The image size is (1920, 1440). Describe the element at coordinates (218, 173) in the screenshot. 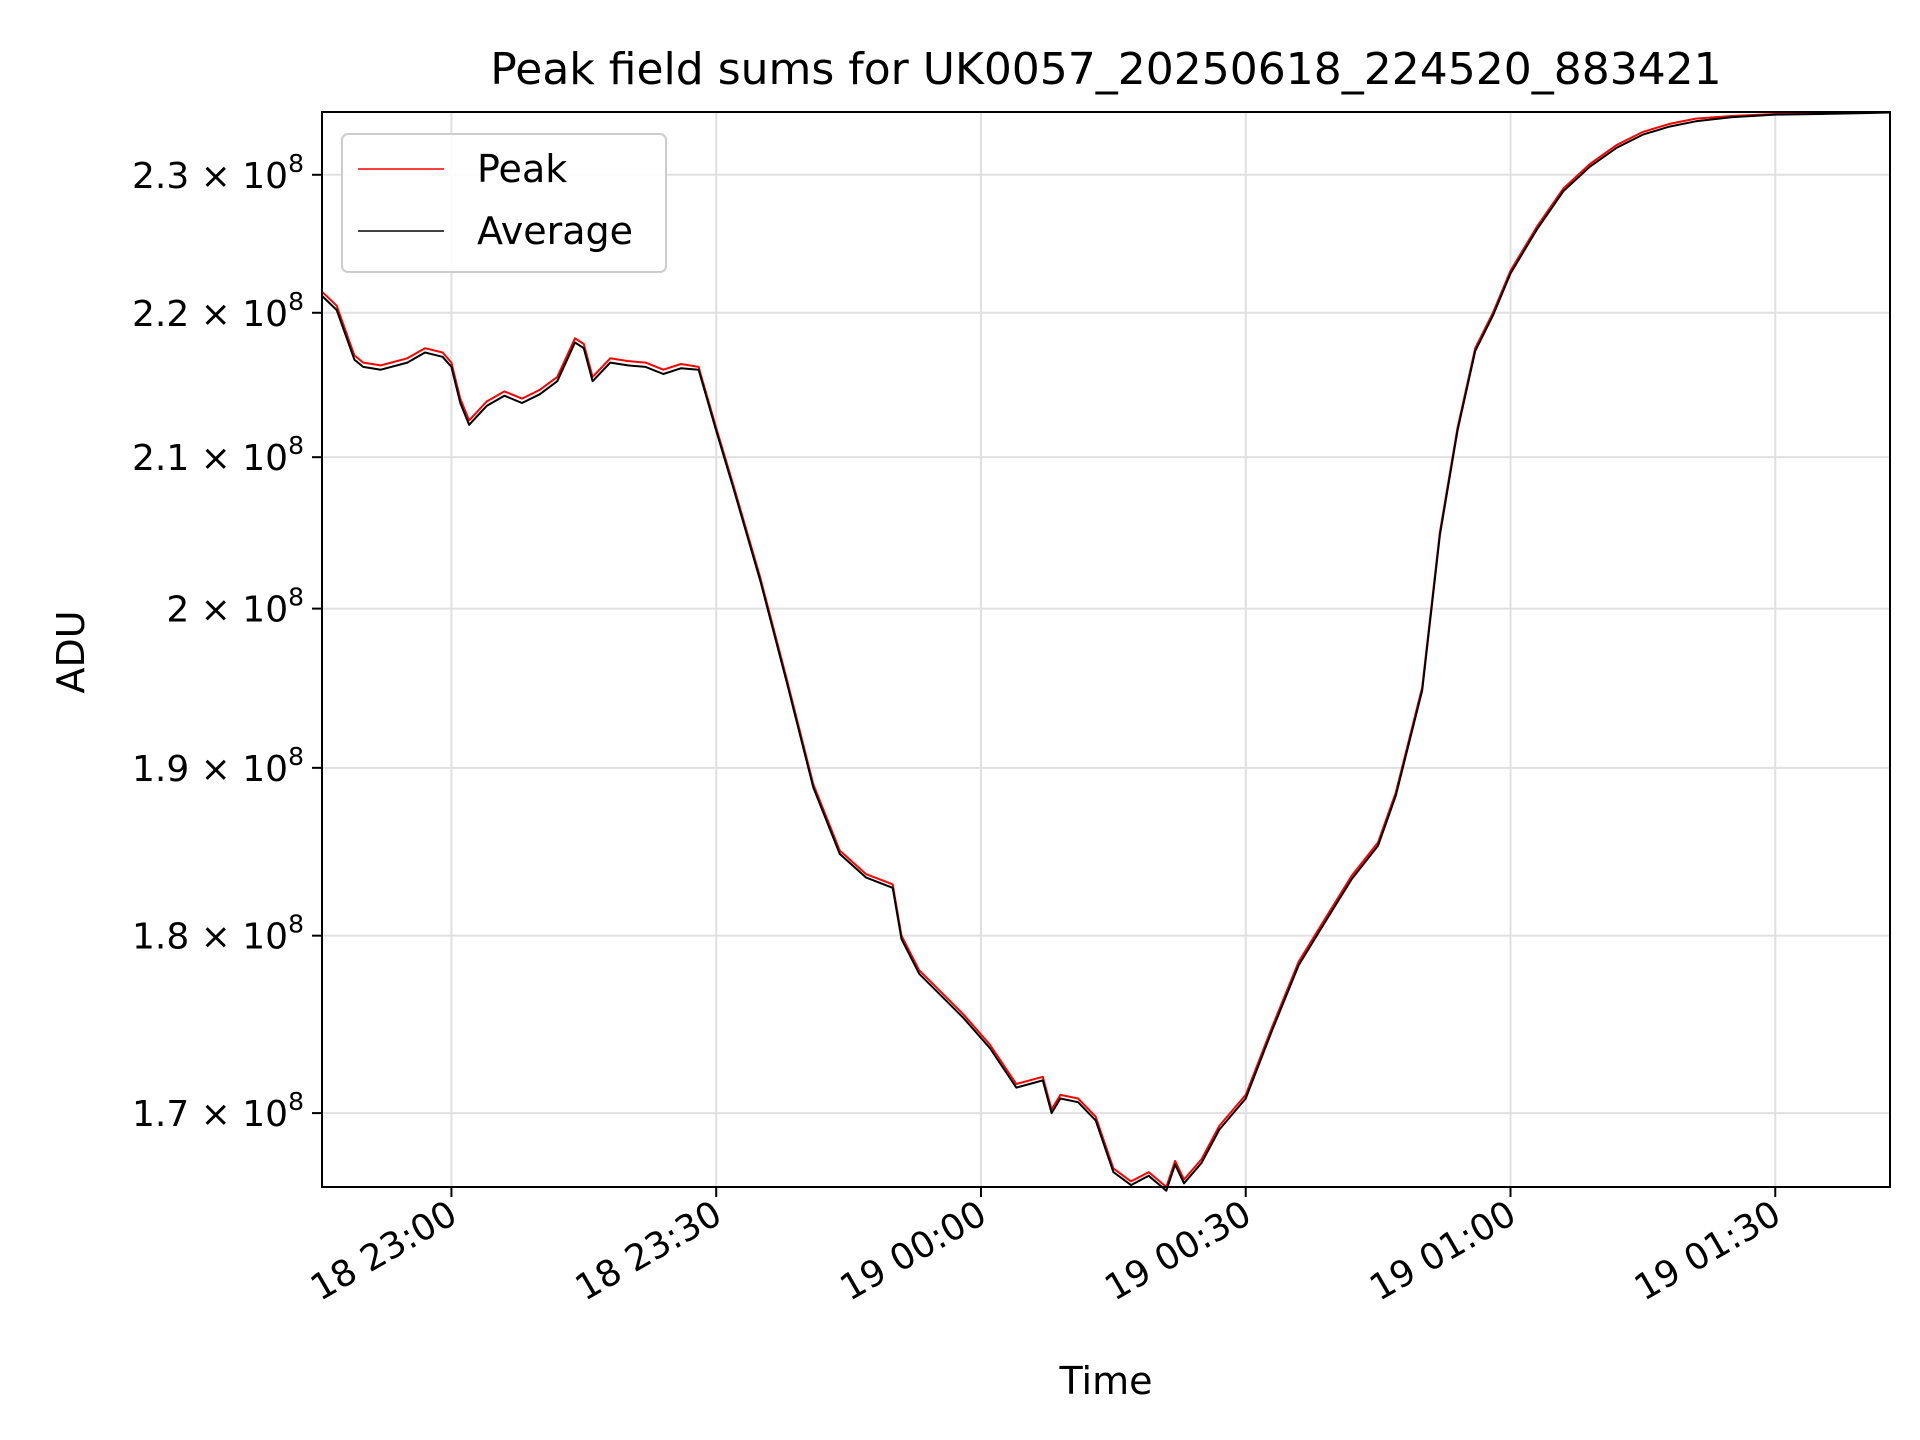

I see `y-tick-label: 2.3 × 108` at that location.